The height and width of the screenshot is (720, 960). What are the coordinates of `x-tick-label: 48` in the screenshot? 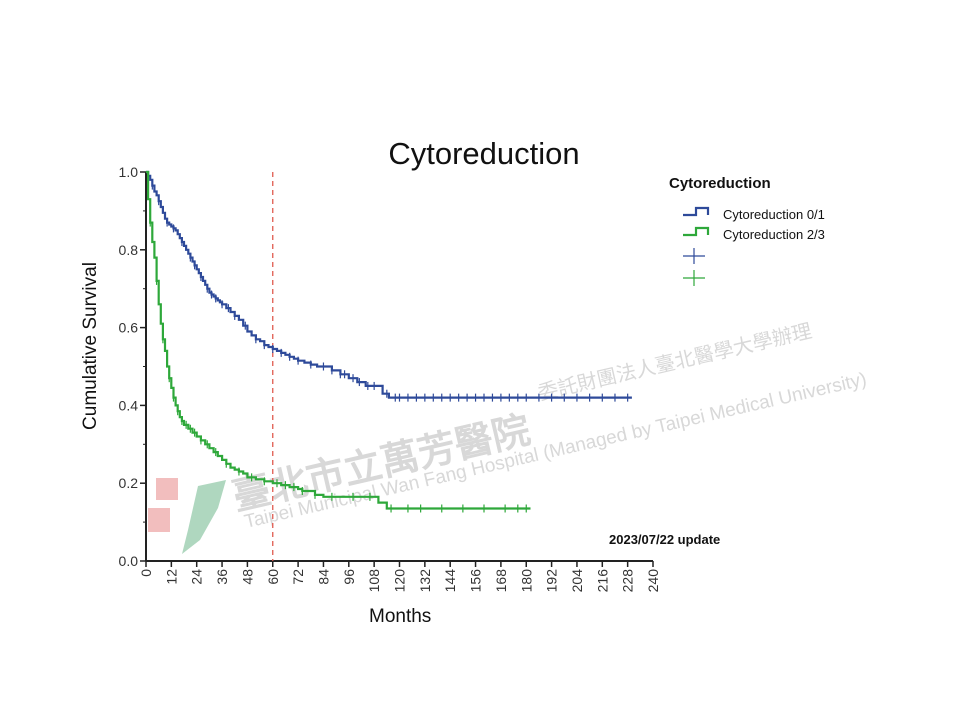 It's located at (247, 577).